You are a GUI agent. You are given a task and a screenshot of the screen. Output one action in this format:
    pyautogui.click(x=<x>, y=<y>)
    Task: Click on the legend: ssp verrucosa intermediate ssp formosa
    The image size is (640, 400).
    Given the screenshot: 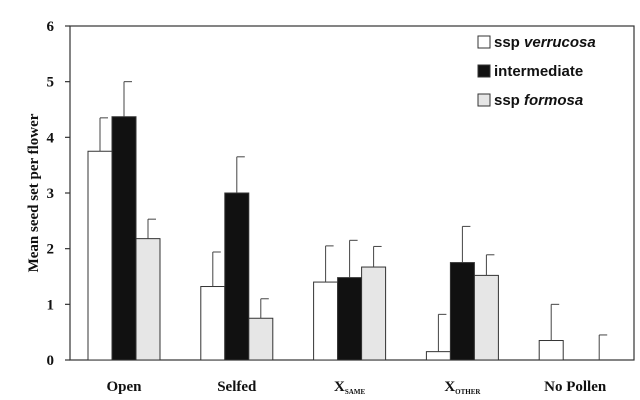 What is the action you would take?
    pyautogui.click(x=536, y=71)
    